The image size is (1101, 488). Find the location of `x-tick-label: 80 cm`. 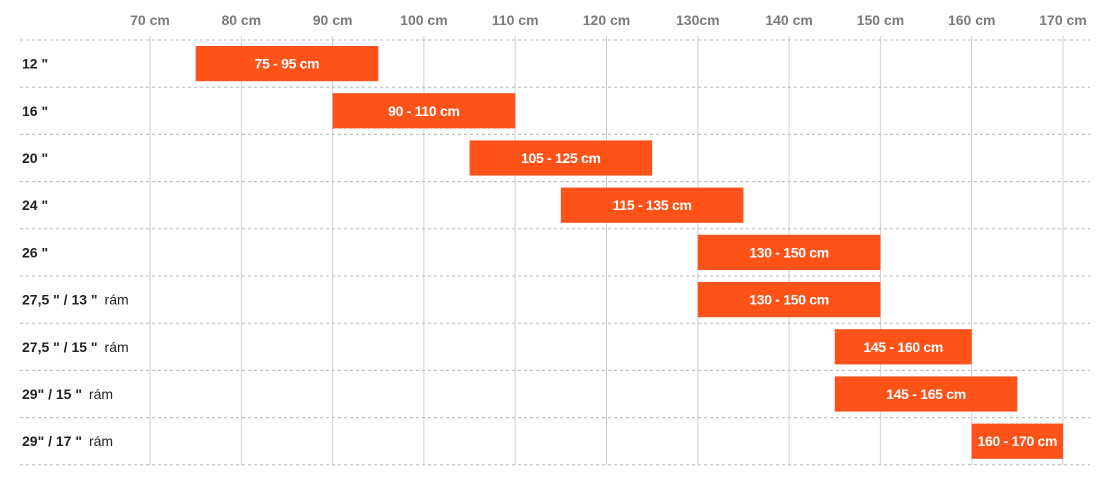

x-tick-label: 80 cm is located at coordinates (241, 20).